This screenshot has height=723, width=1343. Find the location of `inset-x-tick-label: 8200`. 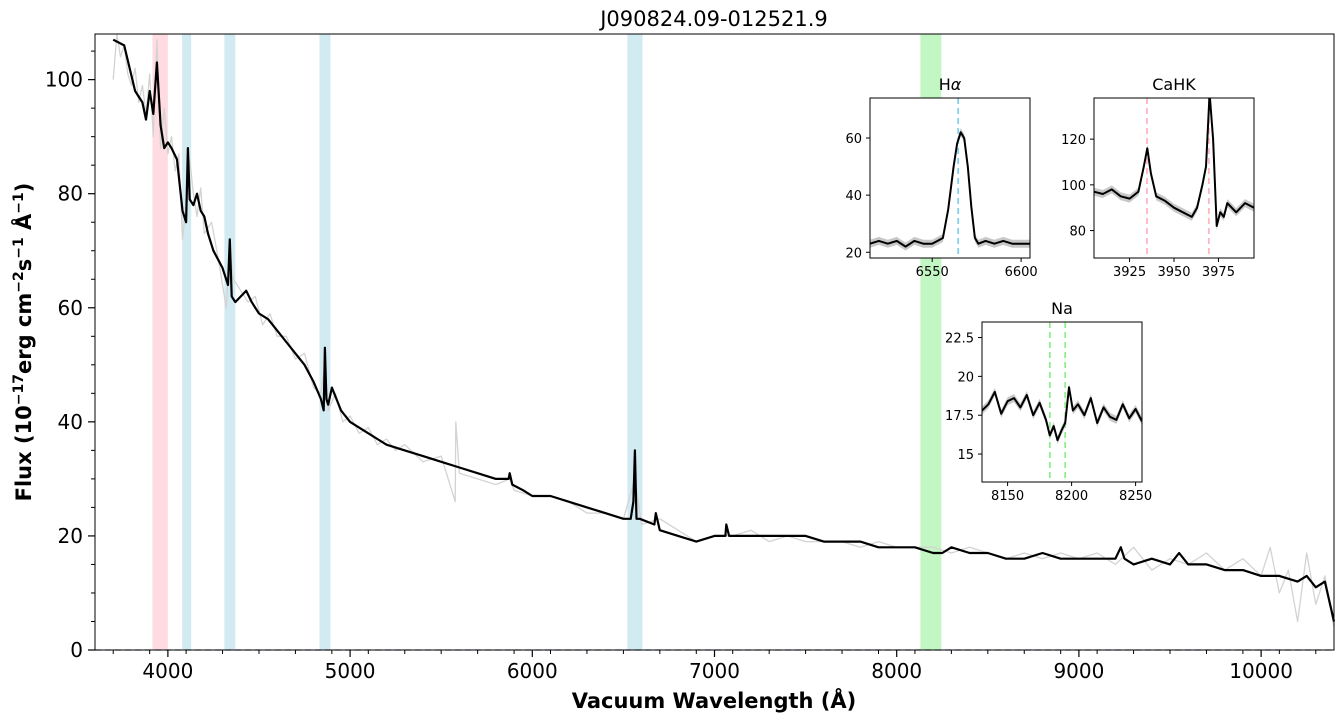

inset-x-tick-label: 8200 is located at coordinates (1071, 496).